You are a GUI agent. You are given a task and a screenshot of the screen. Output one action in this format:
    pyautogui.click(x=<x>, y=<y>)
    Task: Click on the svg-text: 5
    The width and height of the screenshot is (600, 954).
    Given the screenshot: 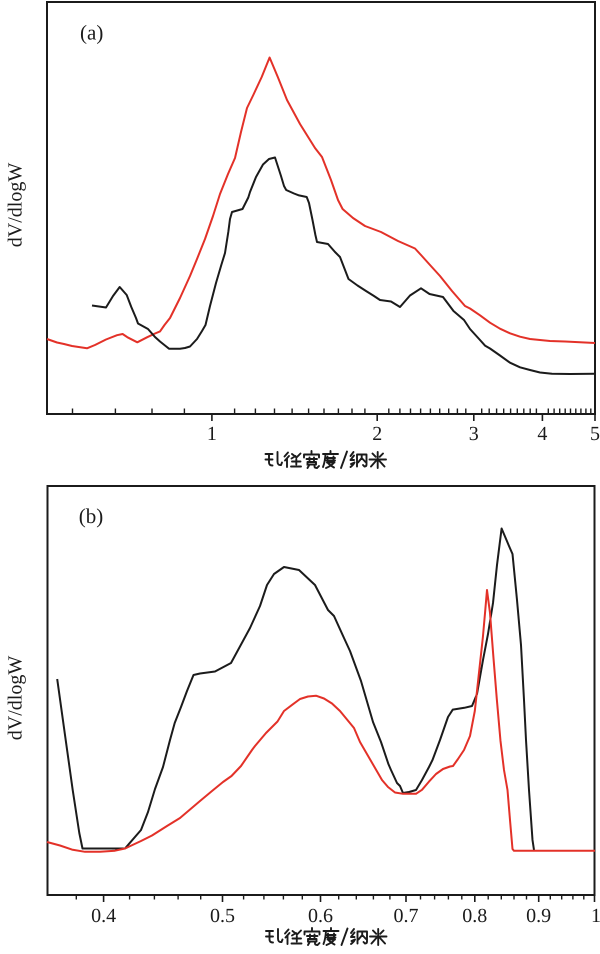 What is the action you would take?
    pyautogui.click(x=595, y=434)
    